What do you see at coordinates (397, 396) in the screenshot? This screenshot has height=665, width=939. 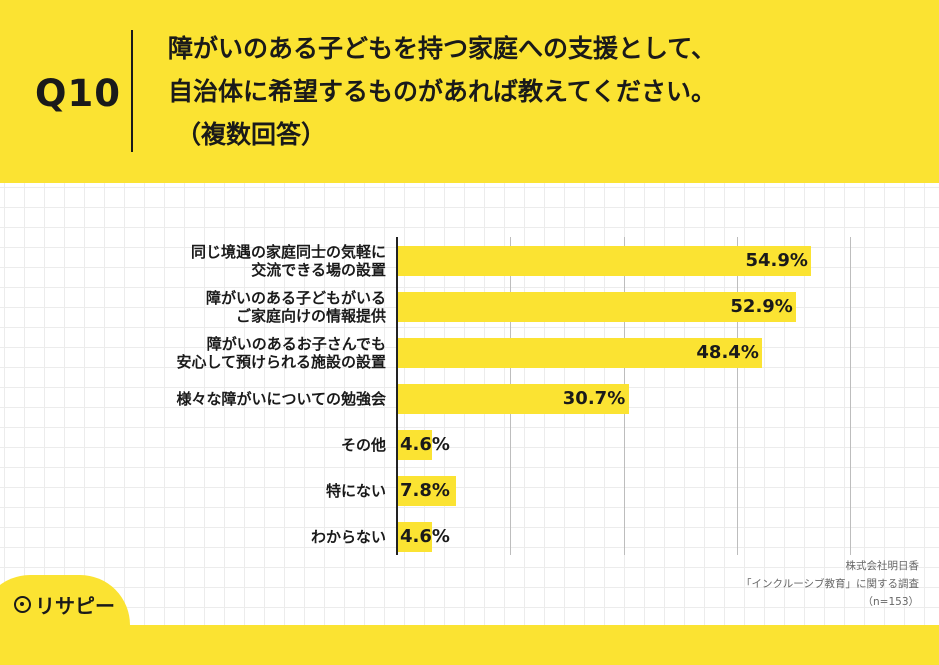 I see `chart-axis` at bounding box center [397, 396].